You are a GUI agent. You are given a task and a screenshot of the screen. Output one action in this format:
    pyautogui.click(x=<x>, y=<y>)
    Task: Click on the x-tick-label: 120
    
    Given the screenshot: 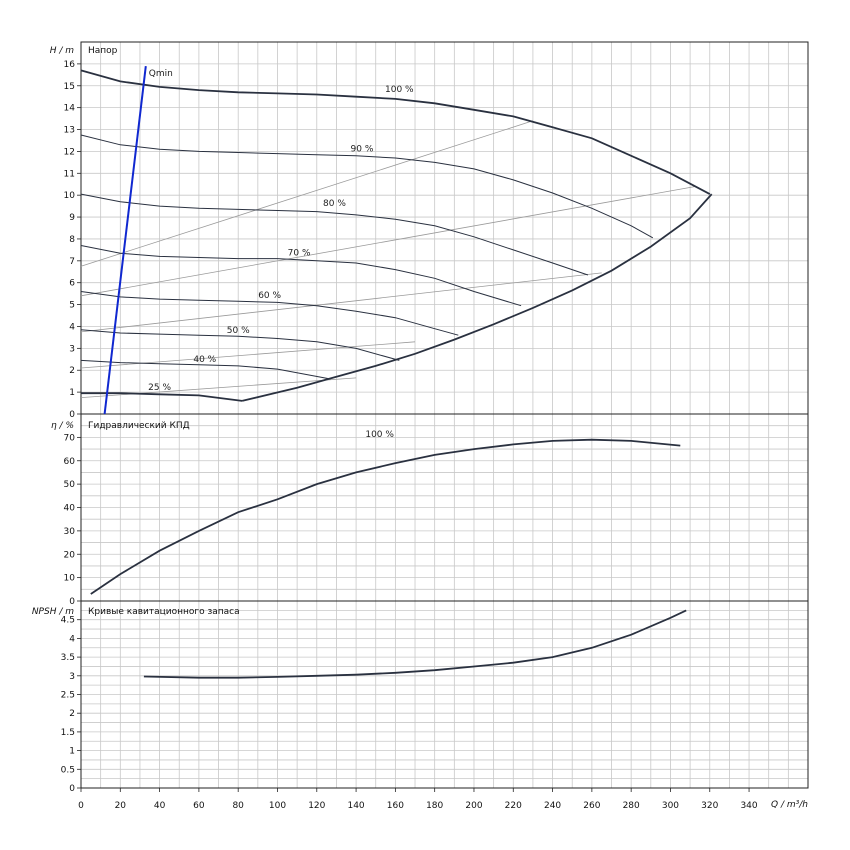 What is the action you would take?
    pyautogui.click(x=316, y=806)
    